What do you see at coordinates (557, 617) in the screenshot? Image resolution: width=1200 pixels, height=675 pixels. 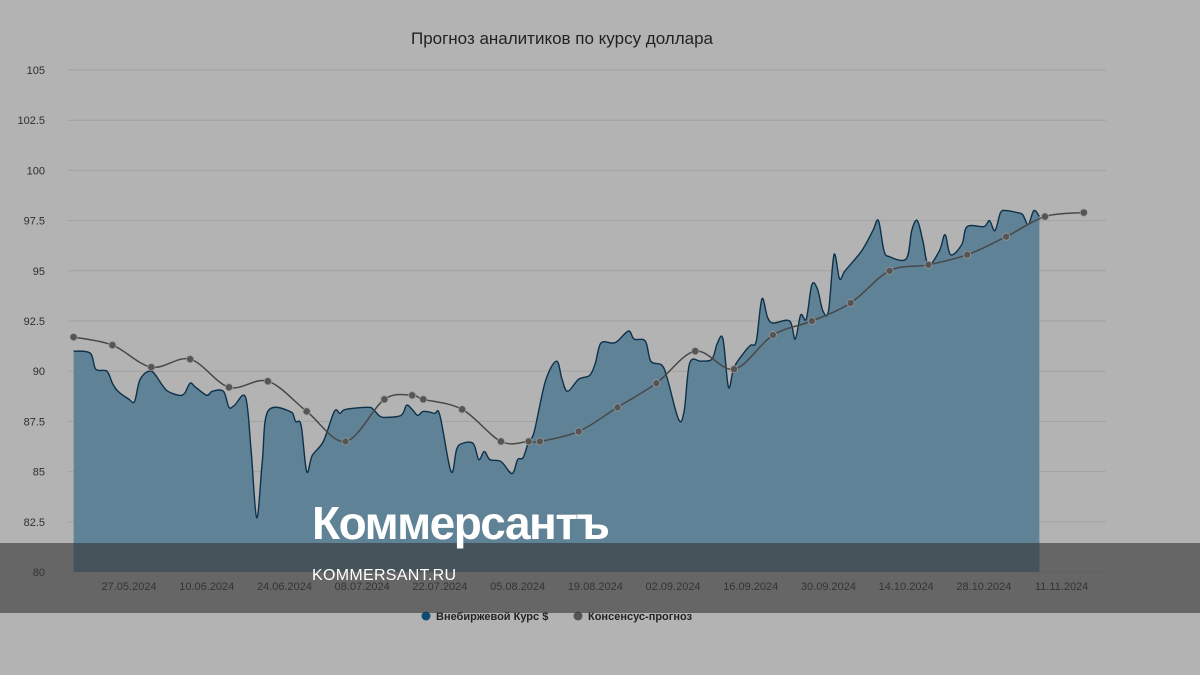 I see `legend: Внебиржевой Курс $ Консенсус-прогноз` at bounding box center [557, 617].